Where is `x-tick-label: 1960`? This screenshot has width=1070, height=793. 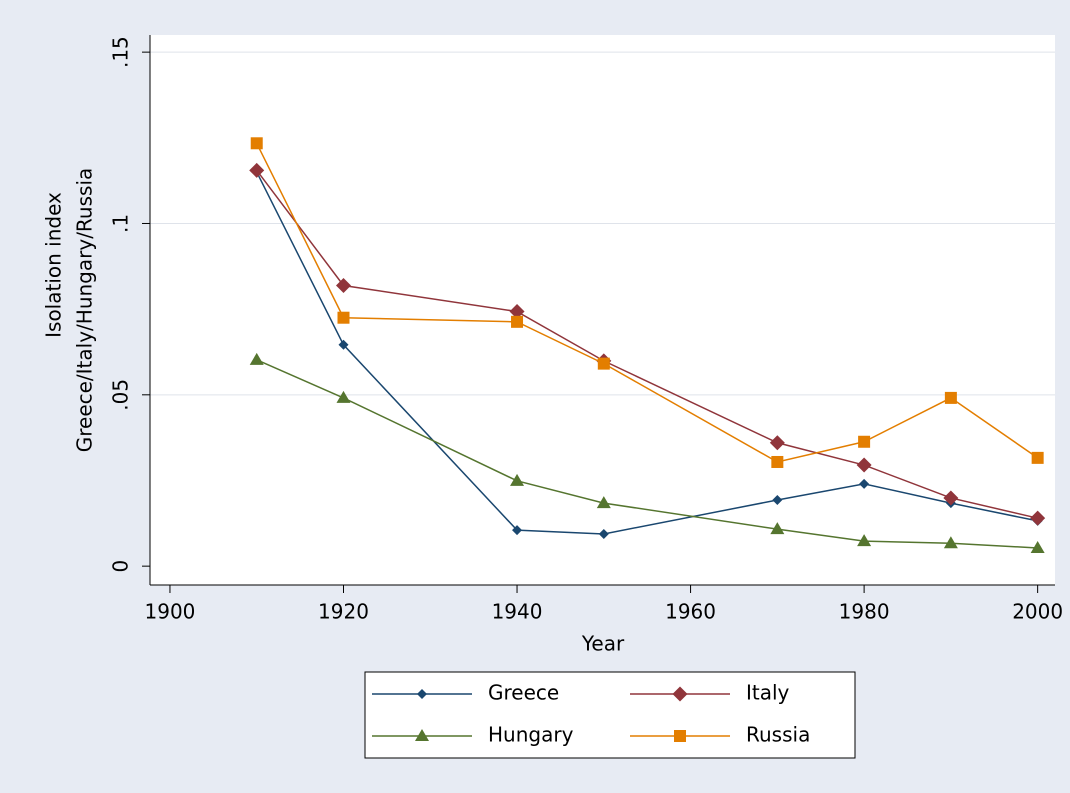 x-tick-label: 1960 is located at coordinates (690, 612).